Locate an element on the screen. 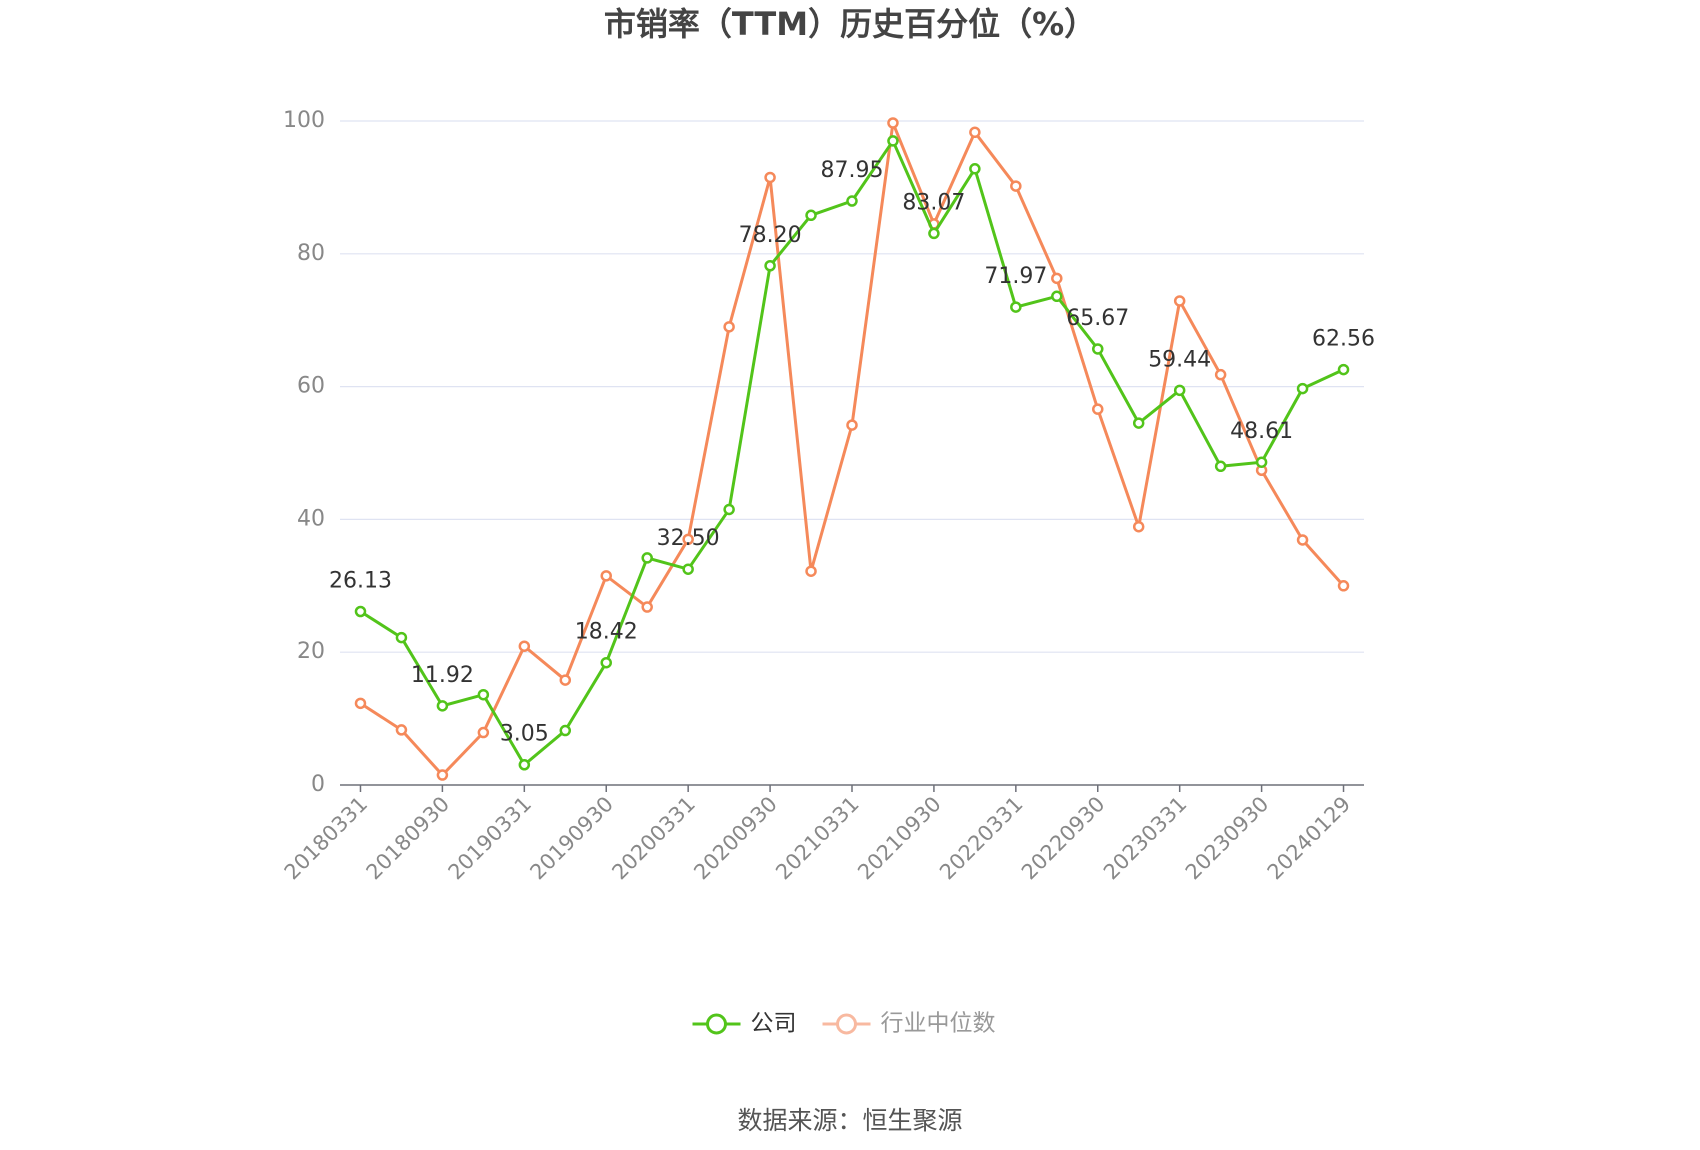 The width and height of the screenshot is (1700, 1150). data-label: 87.95 is located at coordinates (852, 170).